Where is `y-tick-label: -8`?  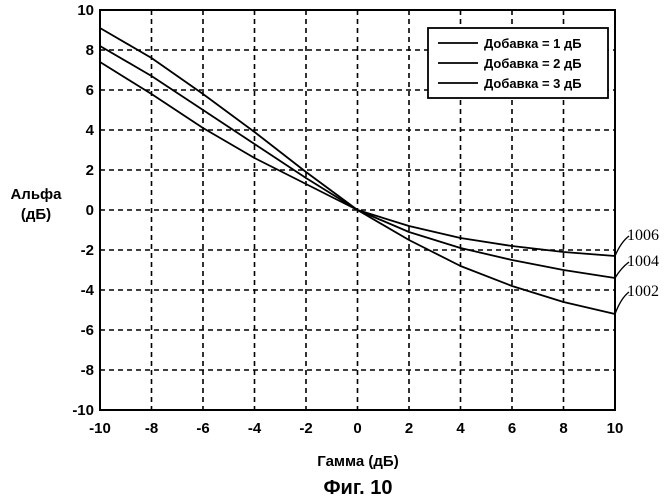 y-tick-label: -8 is located at coordinates (87, 370).